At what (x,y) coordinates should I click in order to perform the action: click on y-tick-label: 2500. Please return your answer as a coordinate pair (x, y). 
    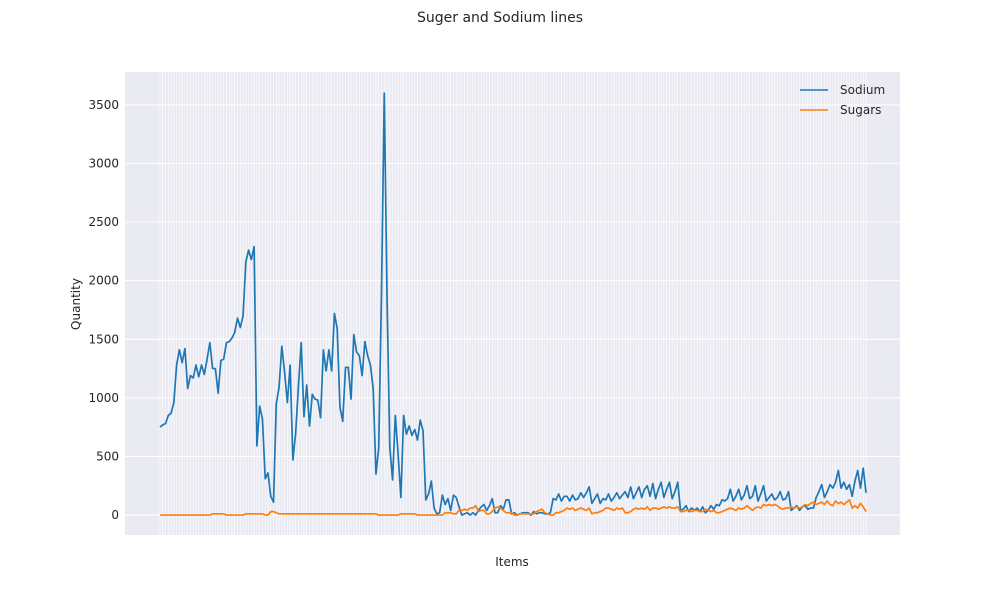
    Looking at the image, I should click on (103, 222).